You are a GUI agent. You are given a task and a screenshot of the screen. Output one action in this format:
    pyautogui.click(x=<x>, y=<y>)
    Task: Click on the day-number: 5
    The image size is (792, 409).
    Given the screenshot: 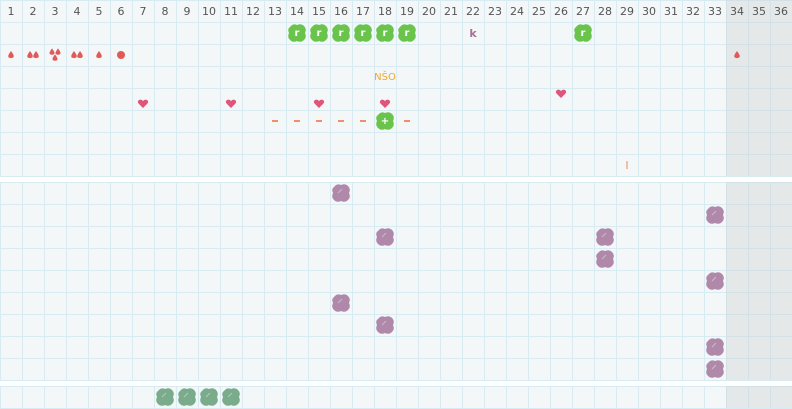 What is the action you would take?
    pyautogui.click(x=99, y=11)
    